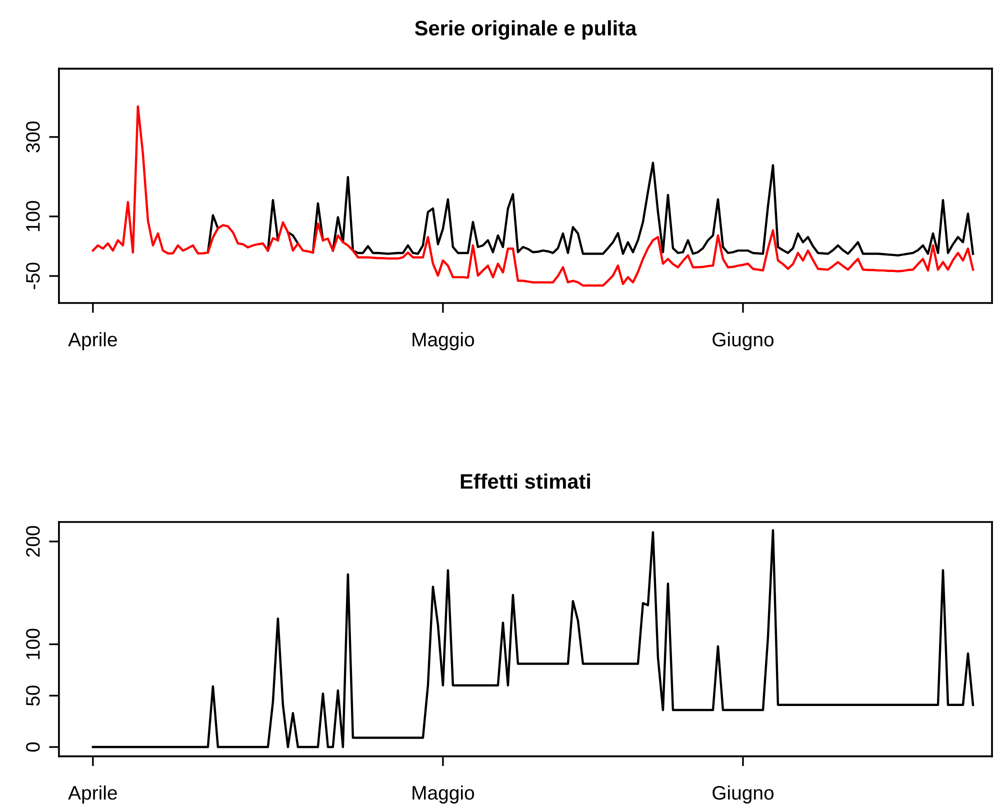 This screenshot has height=808, width=999. I want to click on y-tick-label: 0, so click(33, 747).